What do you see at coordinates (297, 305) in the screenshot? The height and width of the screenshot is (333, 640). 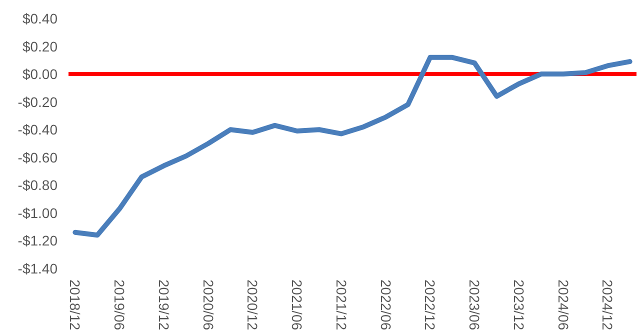 I see `x-tick-label: 2021/06` at bounding box center [297, 305].